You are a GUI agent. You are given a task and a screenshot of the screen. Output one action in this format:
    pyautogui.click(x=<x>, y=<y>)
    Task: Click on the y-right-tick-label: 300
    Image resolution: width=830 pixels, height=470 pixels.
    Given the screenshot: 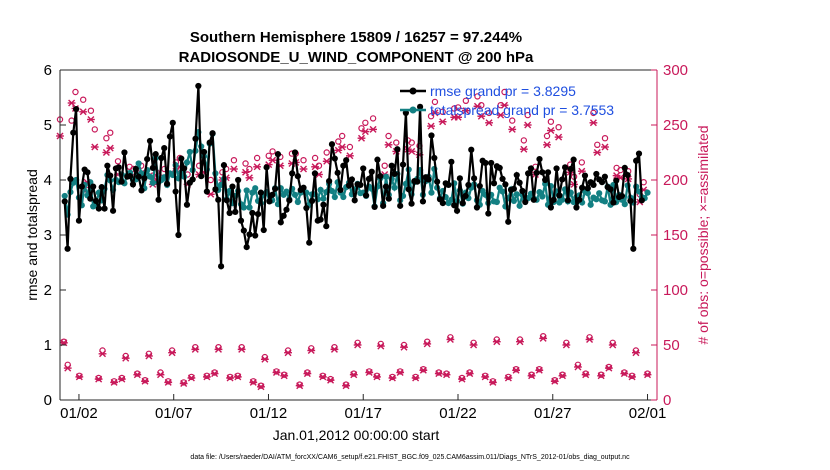 What is the action you would take?
    pyautogui.click(x=675, y=70)
    